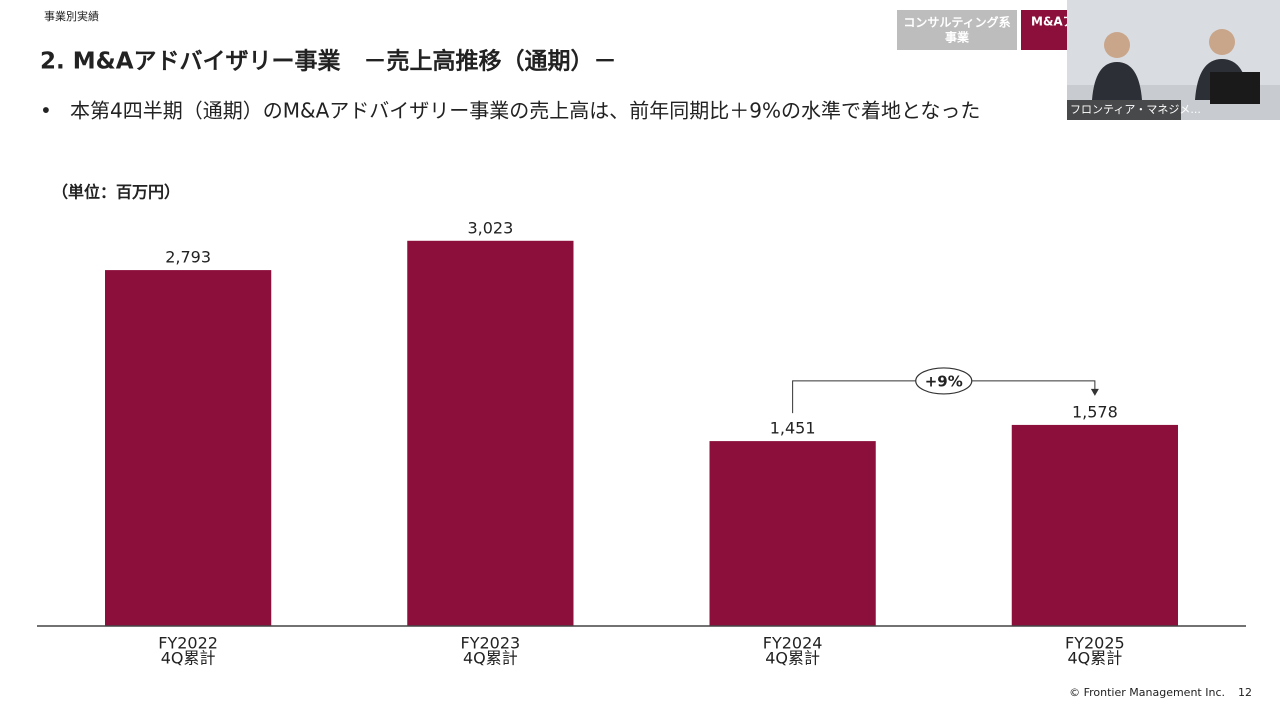  I want to click on growth-label: +9%, so click(944, 381).